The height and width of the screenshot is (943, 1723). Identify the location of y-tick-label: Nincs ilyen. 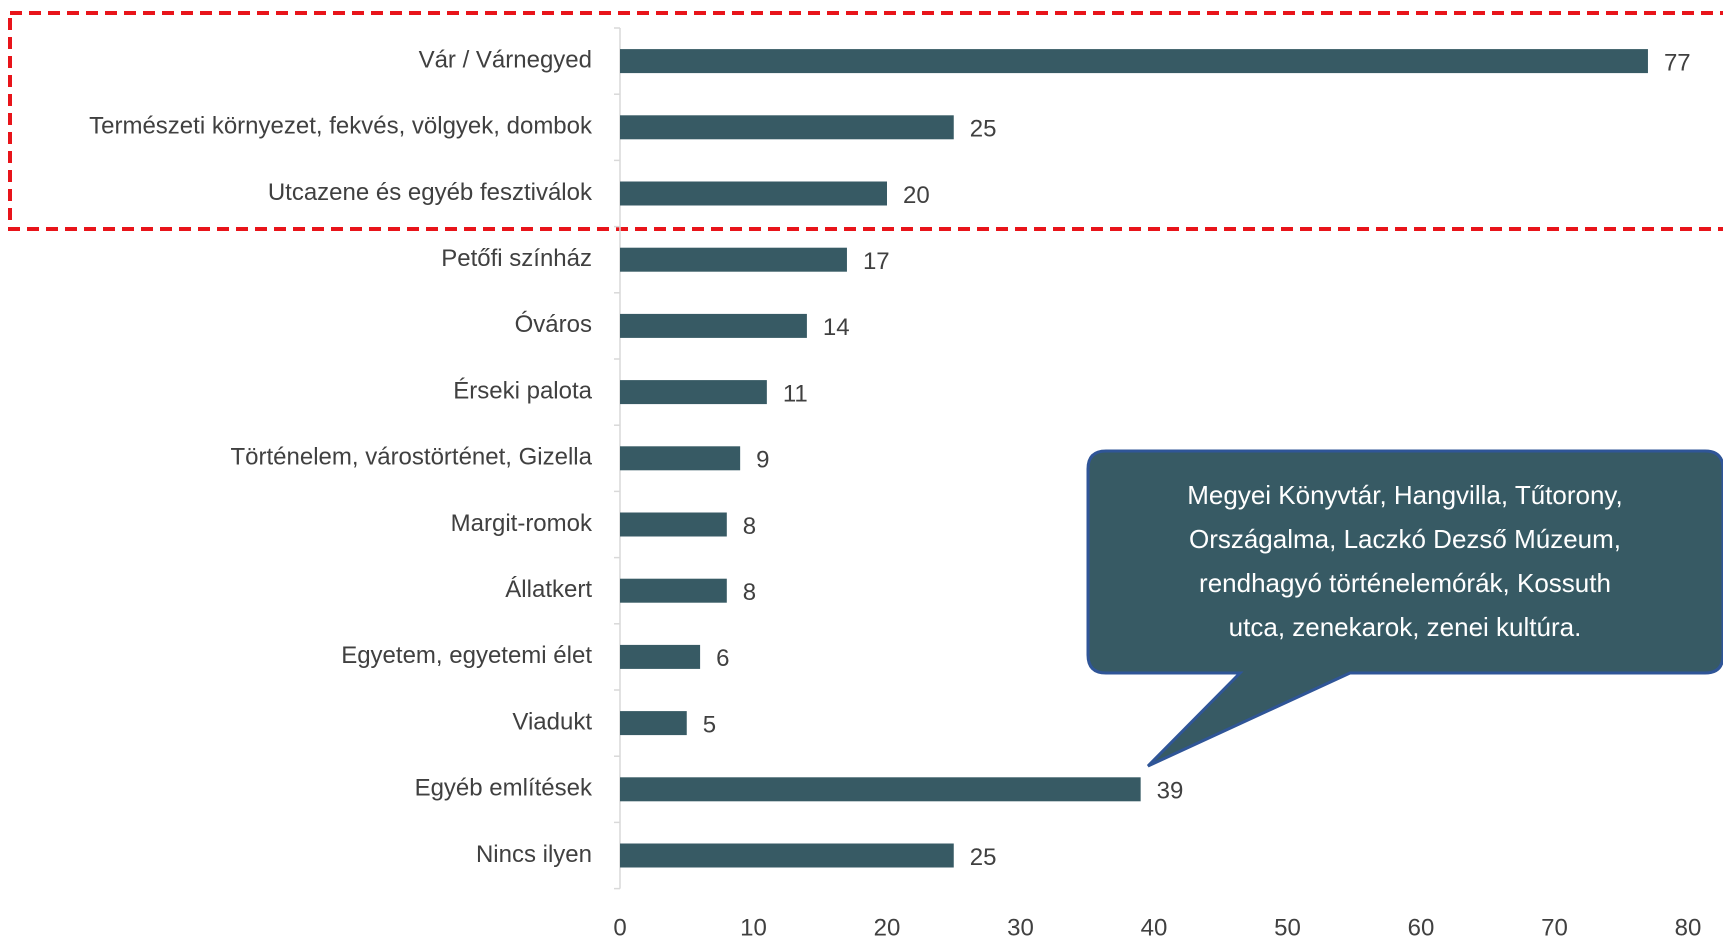
(534, 854).